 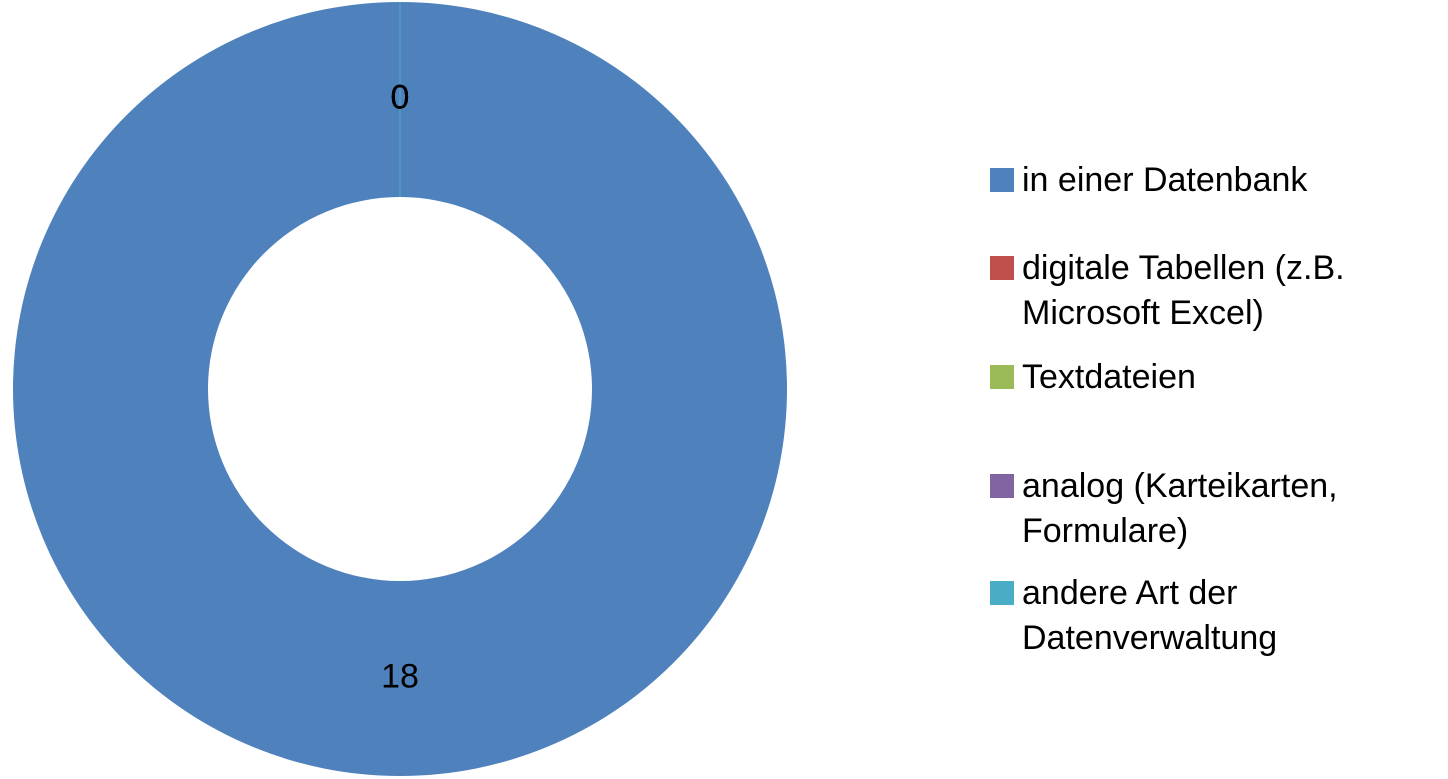 What do you see at coordinates (1165, 180) in the screenshot?
I see `legend-label: in einer Datenbank` at bounding box center [1165, 180].